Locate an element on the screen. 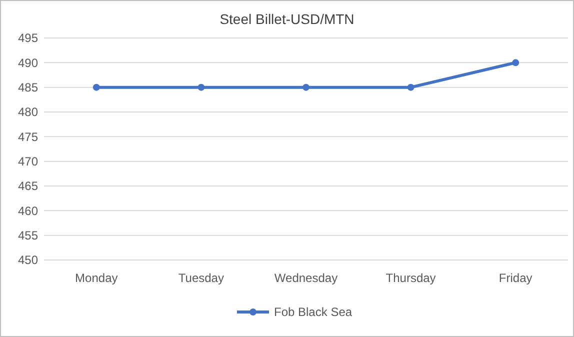 This screenshot has width=574, height=337. y-tick-label: 470 is located at coordinates (28, 161).